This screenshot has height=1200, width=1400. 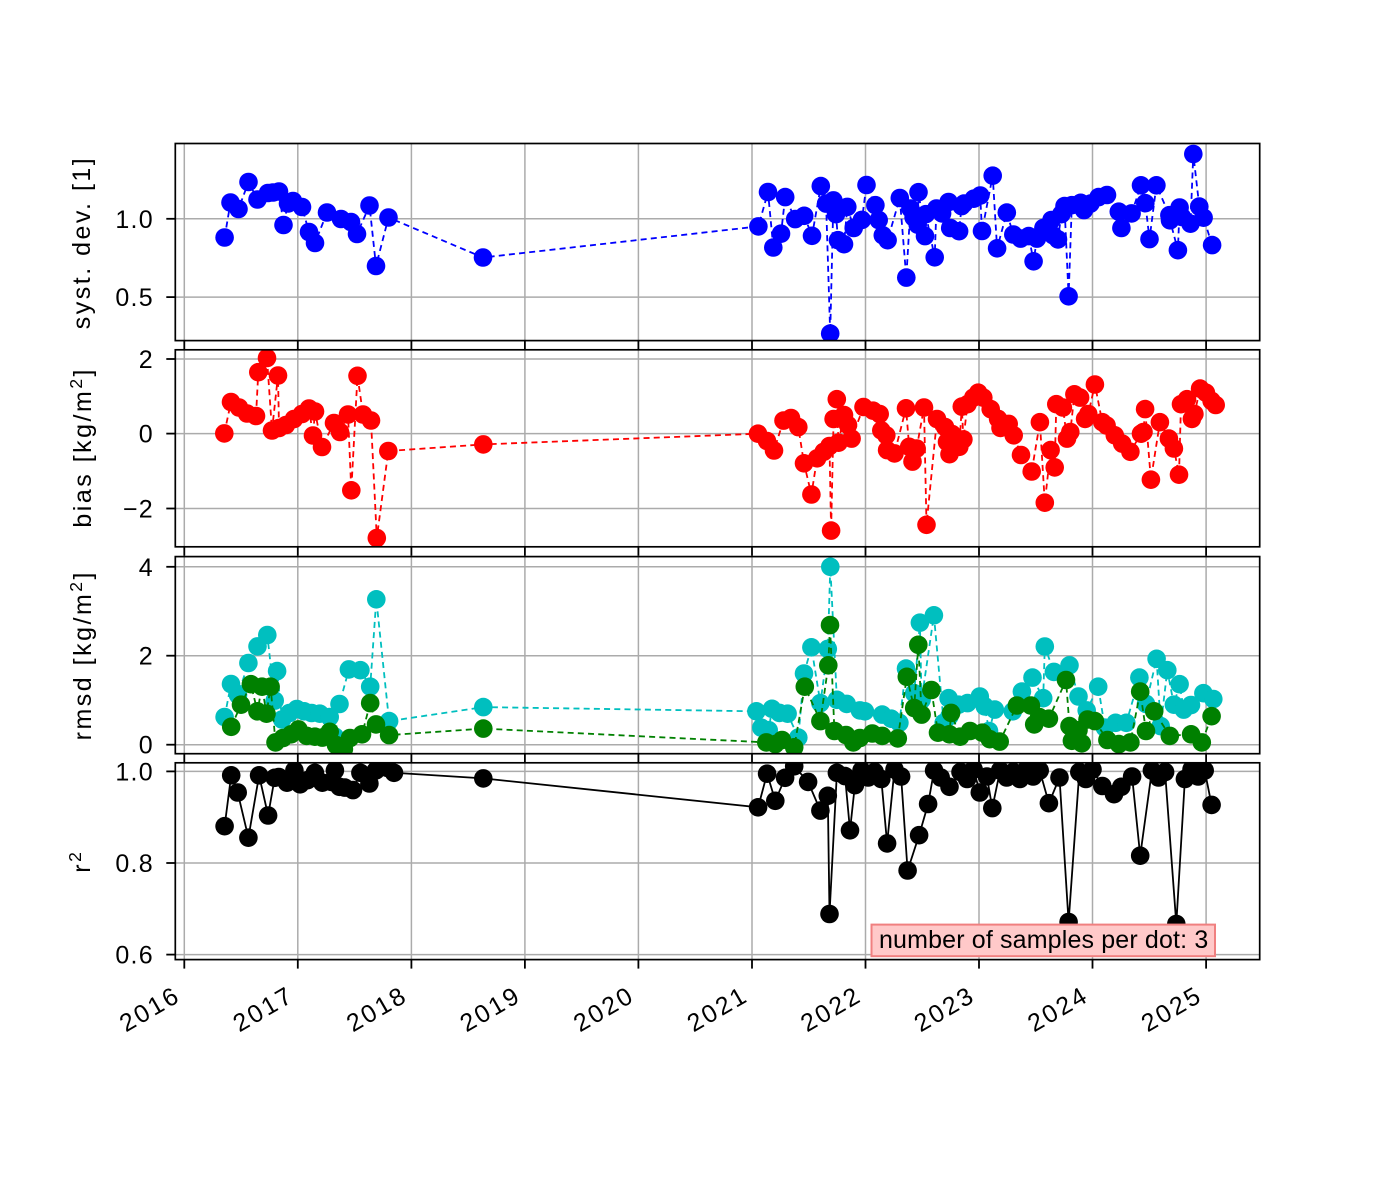 What do you see at coordinates (81, 447) in the screenshot?
I see `svg-text: bias [kg/m2​]` at bounding box center [81, 447].